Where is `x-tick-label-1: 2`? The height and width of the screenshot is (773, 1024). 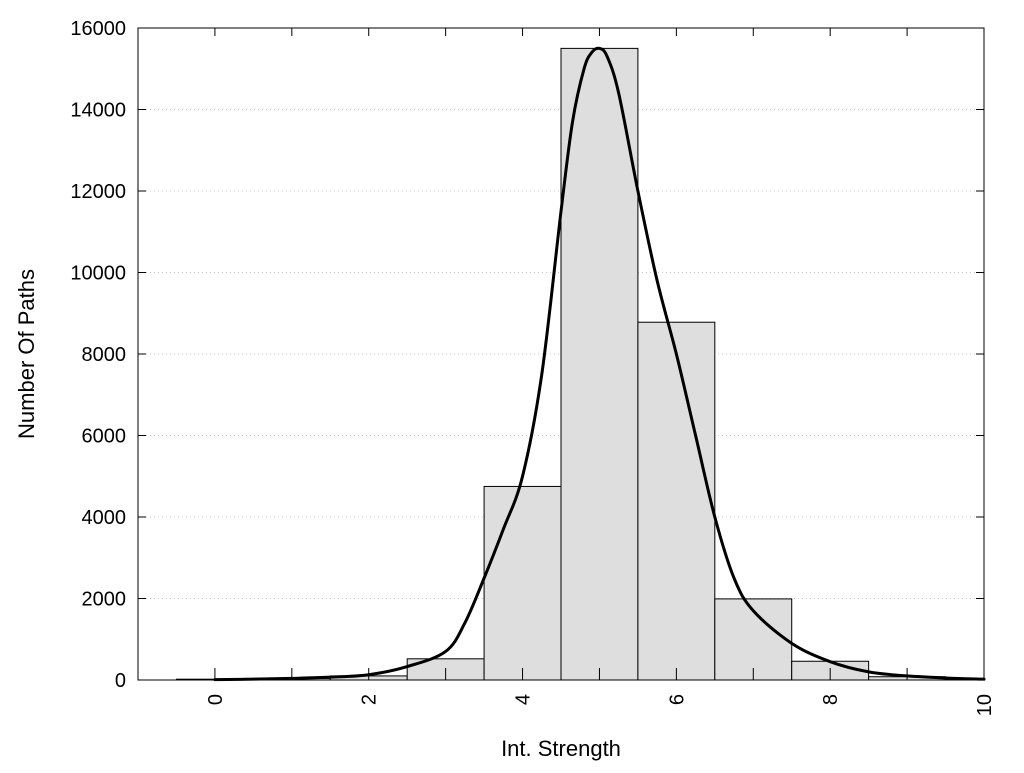
x-tick-label-1: 2 is located at coordinates (370, 699).